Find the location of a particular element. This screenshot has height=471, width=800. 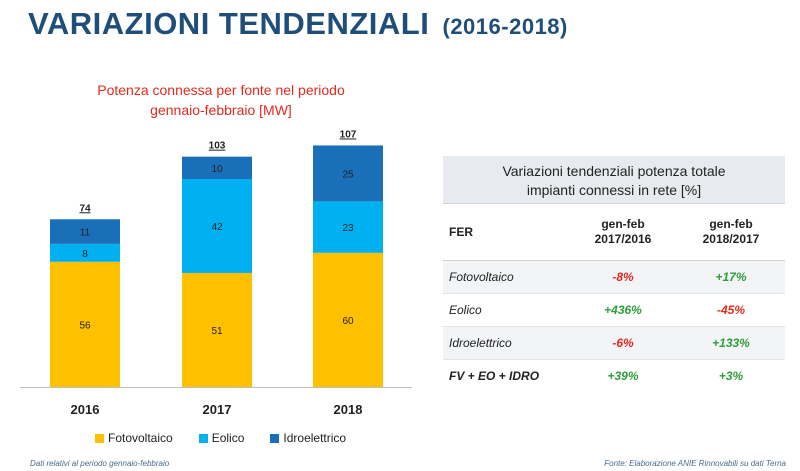

bar-fotovoltaico-2017 is located at coordinates (217, 329).